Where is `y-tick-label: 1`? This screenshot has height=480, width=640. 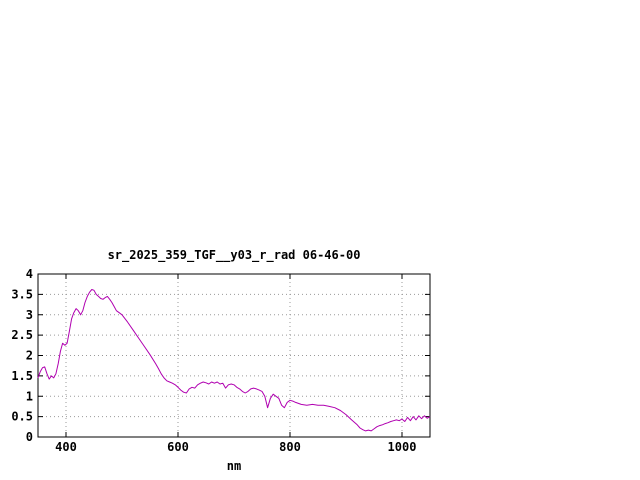 y-tick-label: 1 is located at coordinates (29, 396).